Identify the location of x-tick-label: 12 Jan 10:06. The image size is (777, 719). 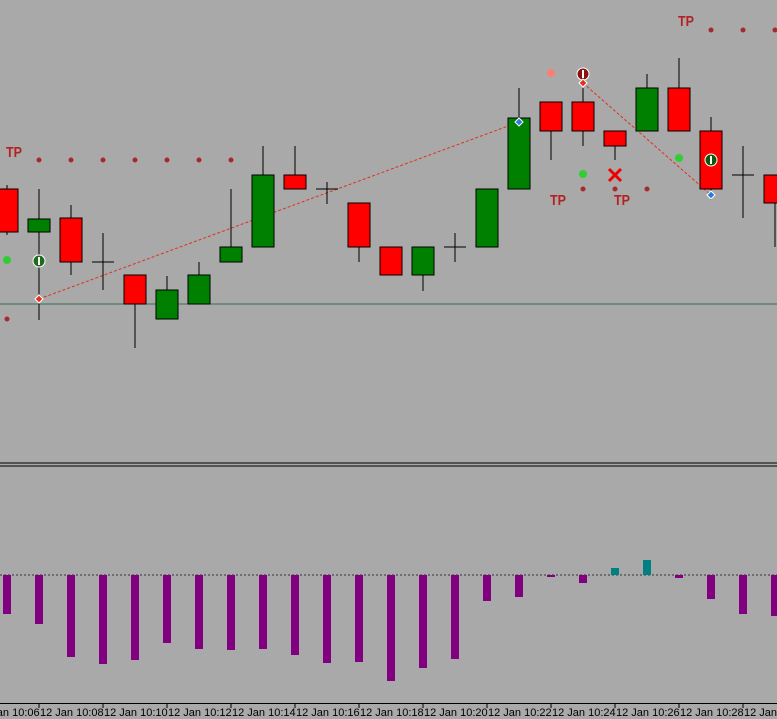
(20, 713).